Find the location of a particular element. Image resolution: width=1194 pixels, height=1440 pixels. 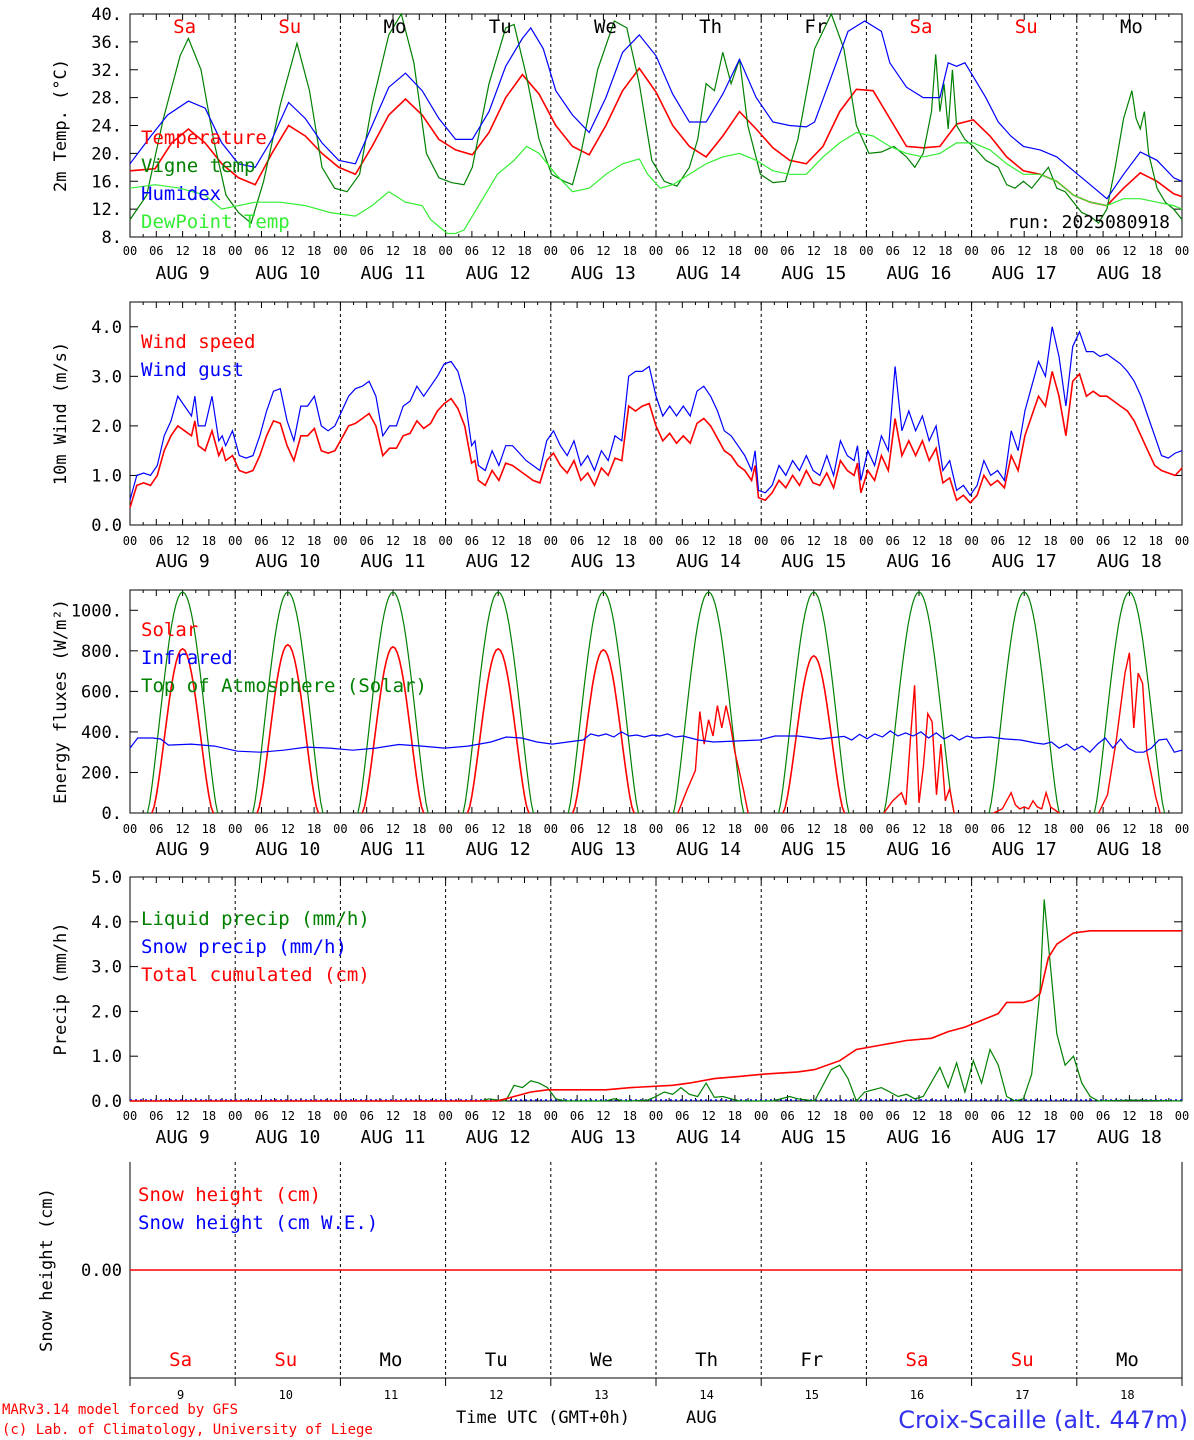

day-name: Mo is located at coordinates (391, 1360).